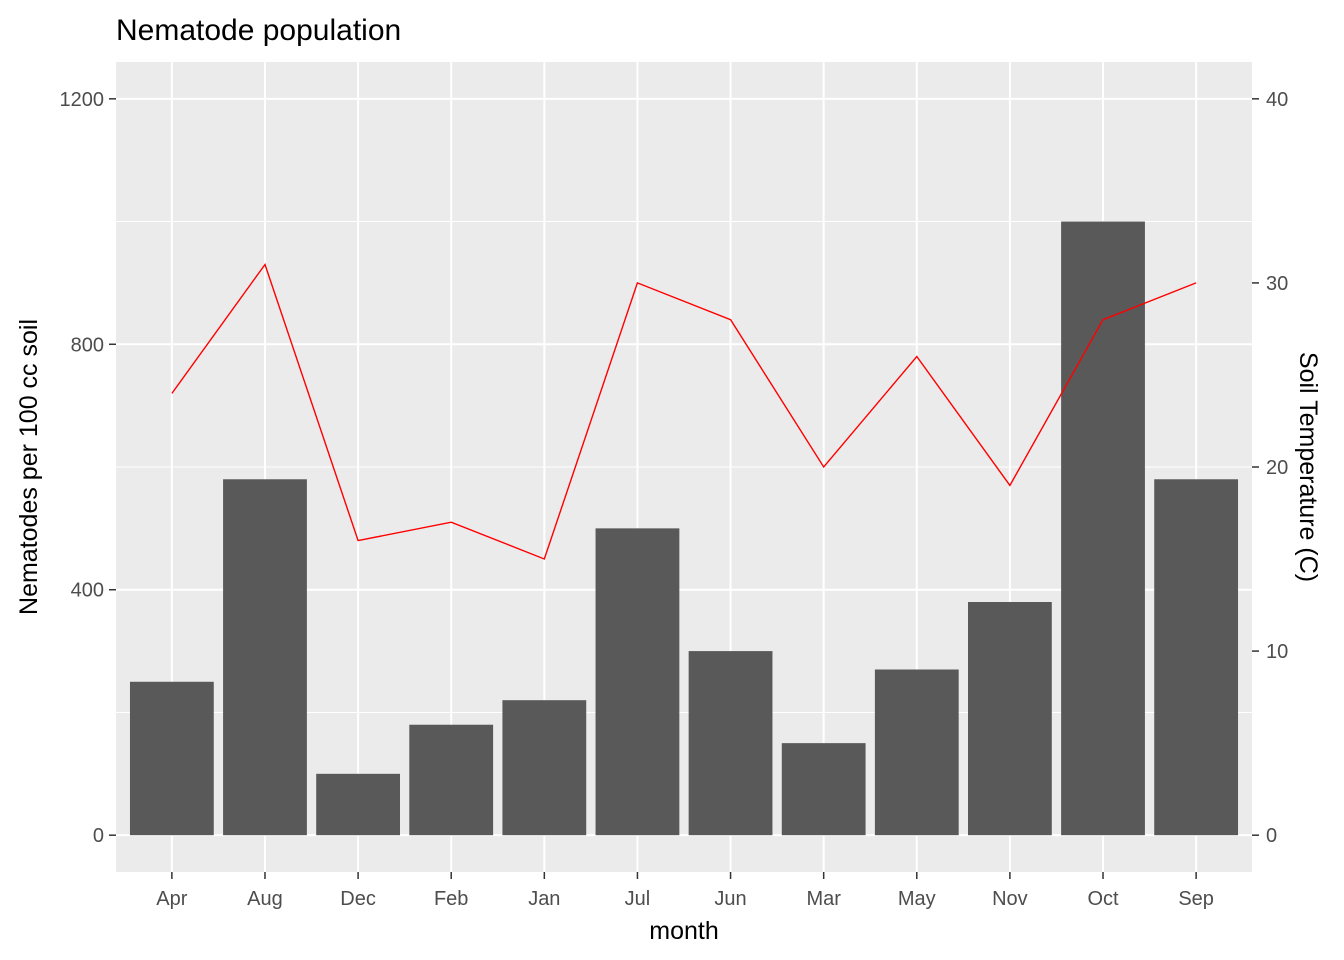  Describe the element at coordinates (1103, 528) in the screenshot. I see `bar-oct` at that location.